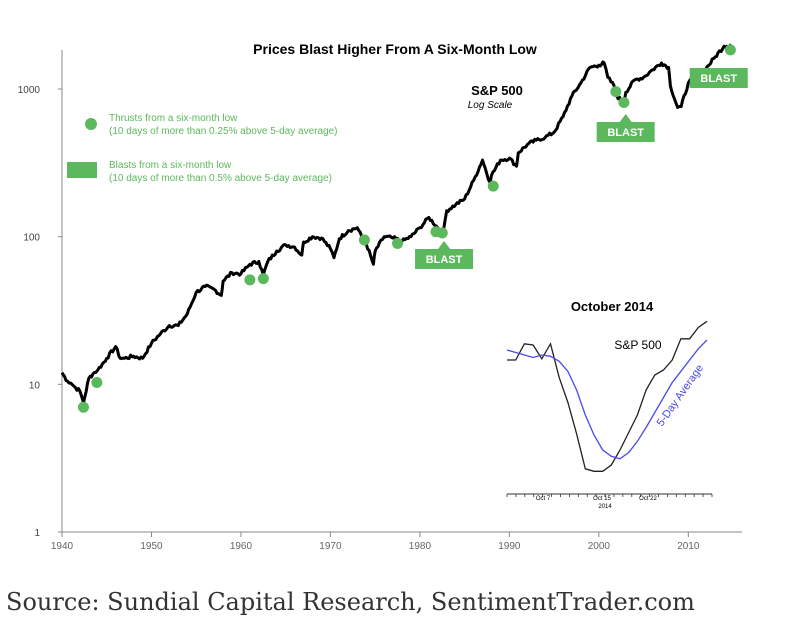 The width and height of the screenshot is (800, 626). I want to click on y-tick-label: 100, so click(31, 238).